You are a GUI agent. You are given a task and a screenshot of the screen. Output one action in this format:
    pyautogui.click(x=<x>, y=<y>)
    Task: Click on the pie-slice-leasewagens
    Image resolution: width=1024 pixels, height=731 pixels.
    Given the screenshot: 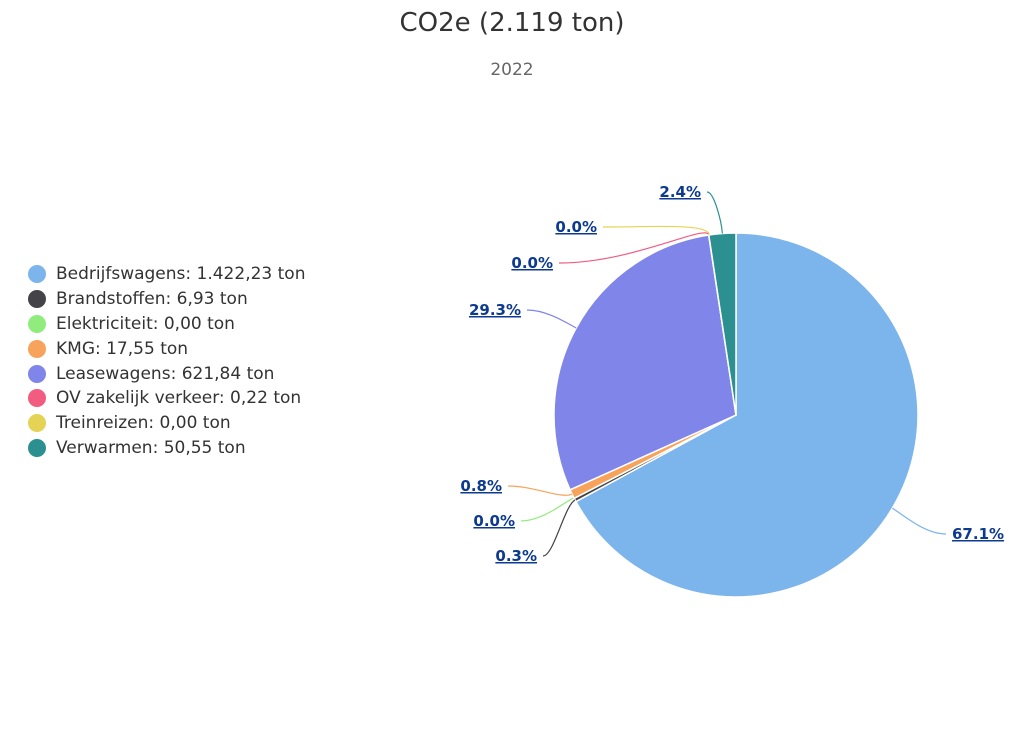 What is the action you would take?
    pyautogui.click(x=645, y=362)
    